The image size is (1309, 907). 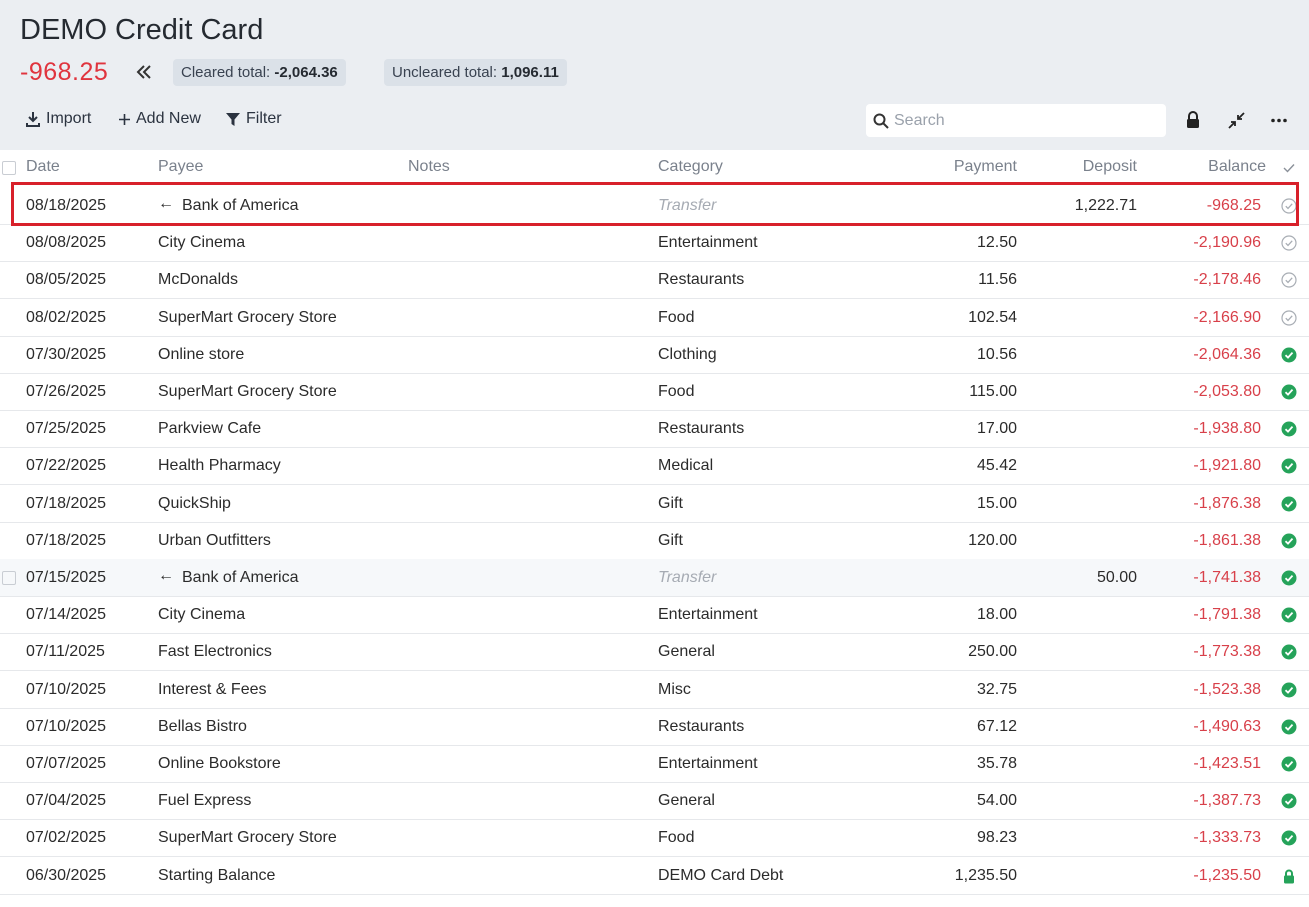 What do you see at coordinates (996, 429) in the screenshot?
I see `payment: 17.00` at bounding box center [996, 429].